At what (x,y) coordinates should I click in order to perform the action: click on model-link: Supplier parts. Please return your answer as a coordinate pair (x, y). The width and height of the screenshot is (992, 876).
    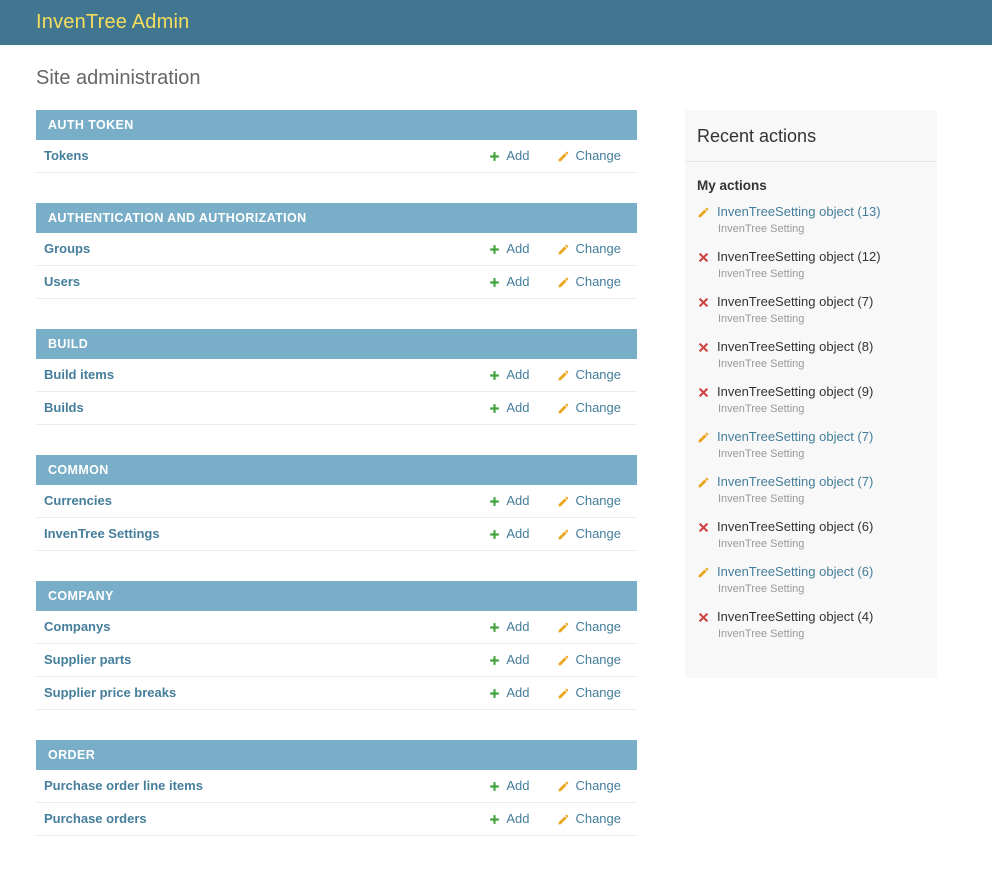
    Looking at the image, I should click on (88, 659).